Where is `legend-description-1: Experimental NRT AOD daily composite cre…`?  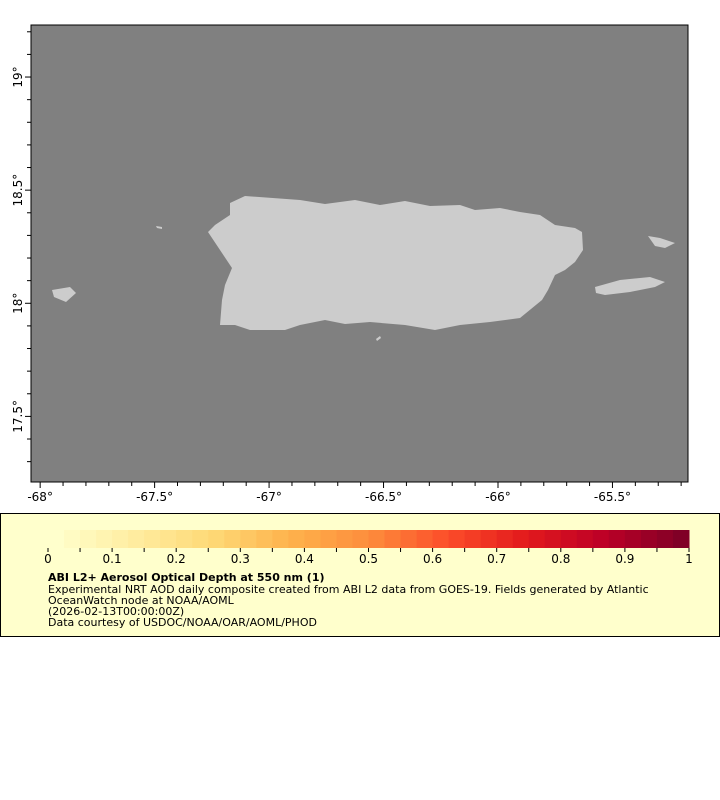
legend-description-1: Experimental NRT AOD daily composite cre… is located at coordinates (348, 589).